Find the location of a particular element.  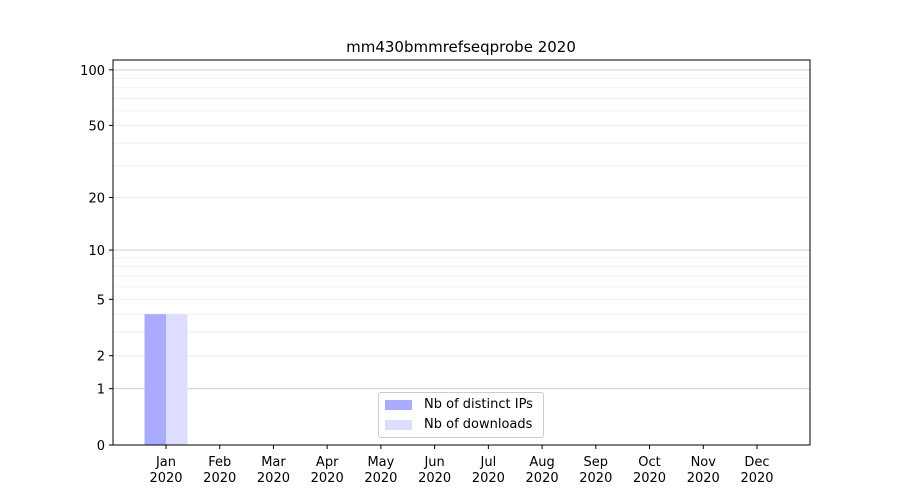

y-tick-label: 20 is located at coordinates (96, 199).